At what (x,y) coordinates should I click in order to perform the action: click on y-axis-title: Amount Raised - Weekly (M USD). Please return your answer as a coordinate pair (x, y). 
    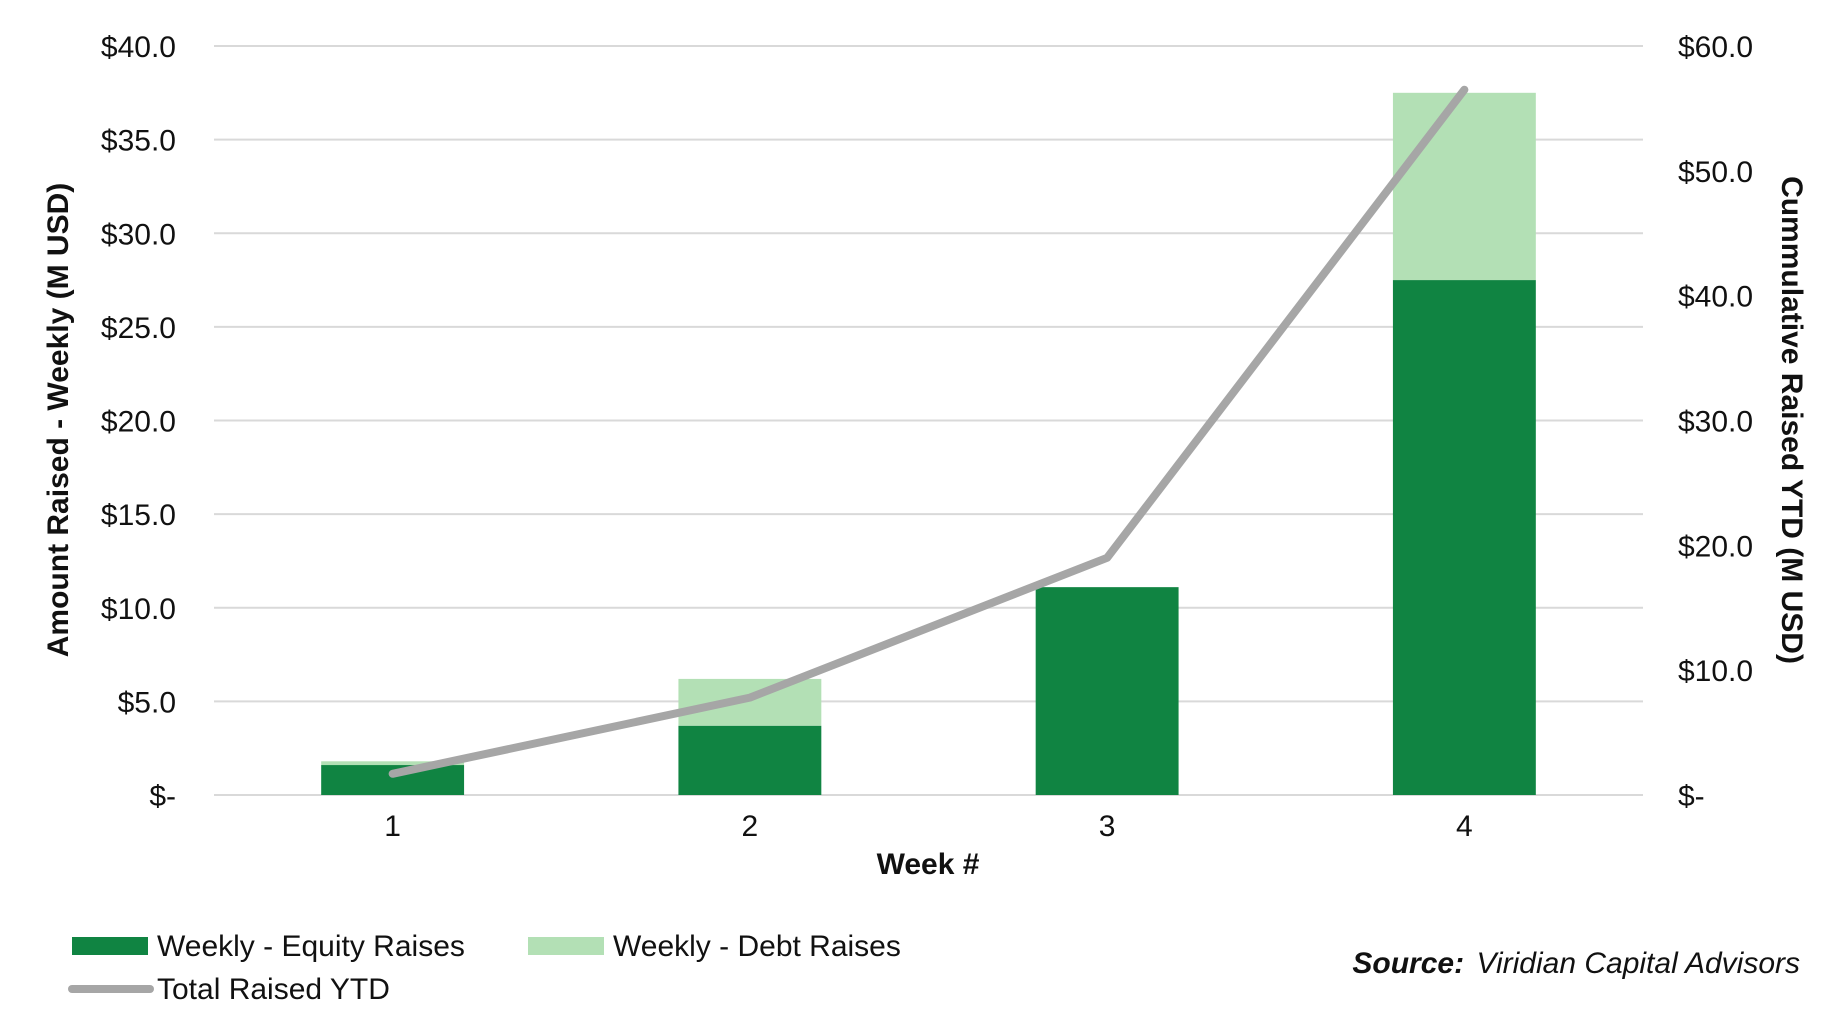
    Looking at the image, I should click on (58, 420).